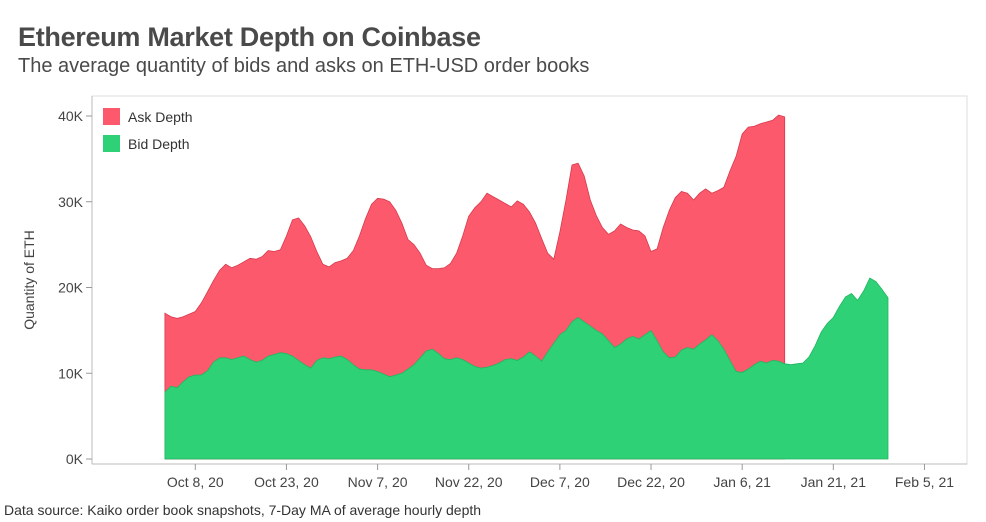 The height and width of the screenshot is (522, 986). I want to click on x-tick-label: Oct 23, 20, so click(286, 482).